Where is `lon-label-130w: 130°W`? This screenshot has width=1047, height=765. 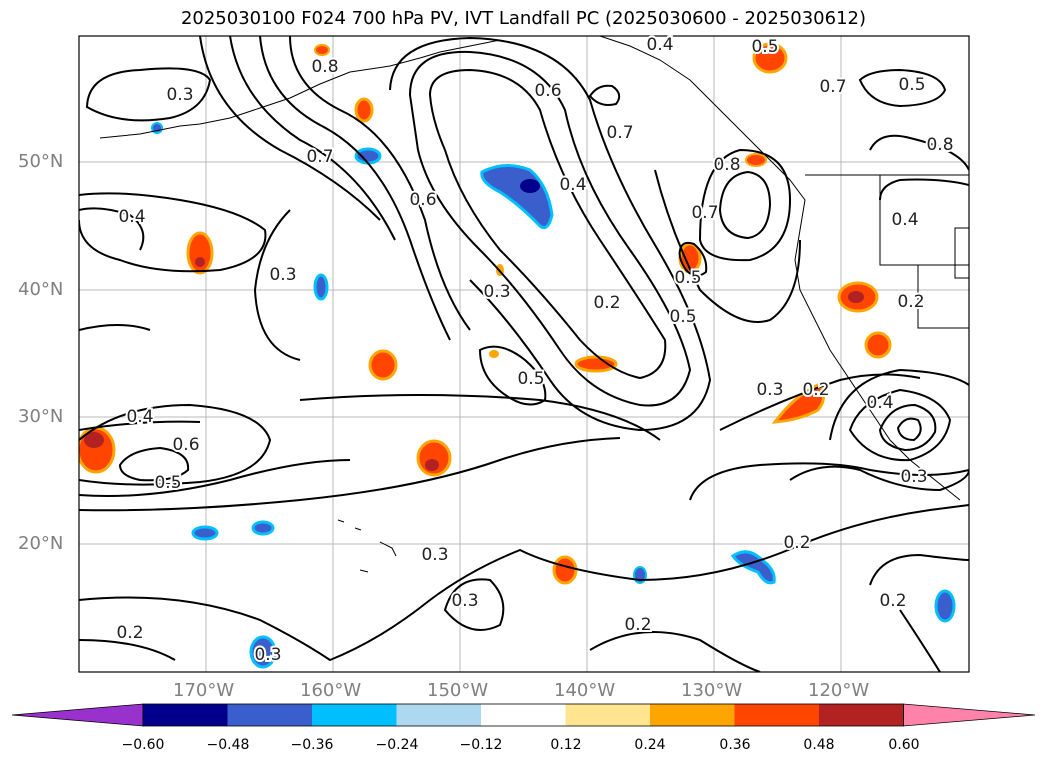
lon-label-130w: 130°W is located at coordinates (712, 690).